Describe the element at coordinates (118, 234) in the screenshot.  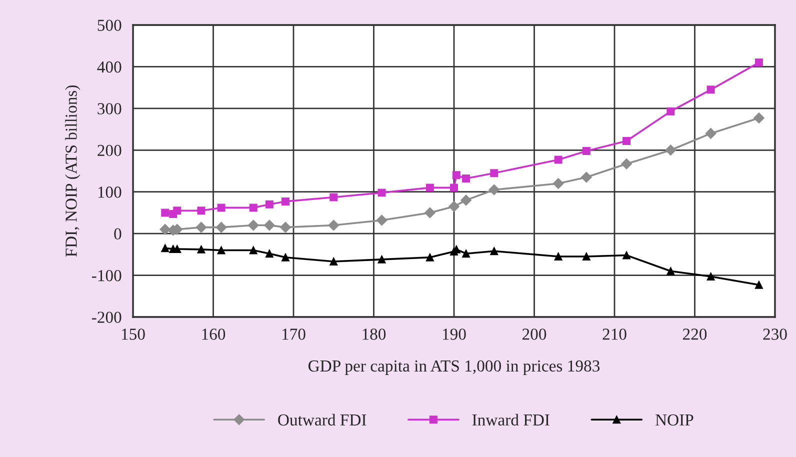
I see `y-tick-label: 0` at that location.